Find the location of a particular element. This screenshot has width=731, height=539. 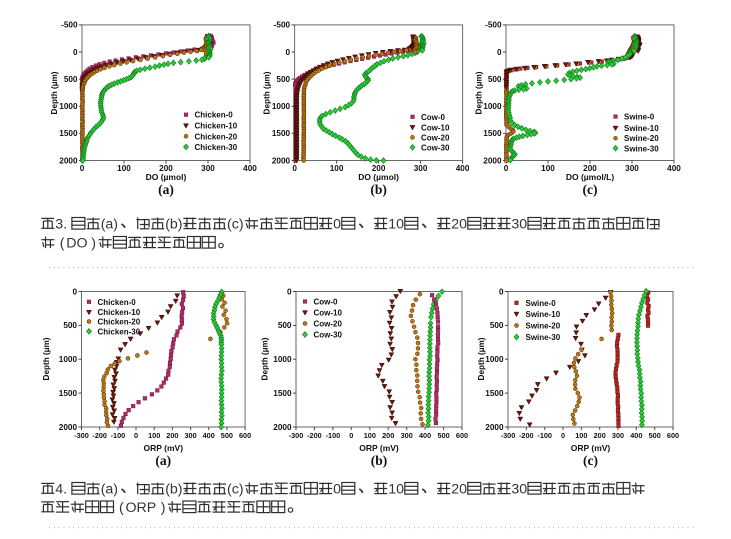

svg-text: Cow-0 is located at coordinates (326, 302).